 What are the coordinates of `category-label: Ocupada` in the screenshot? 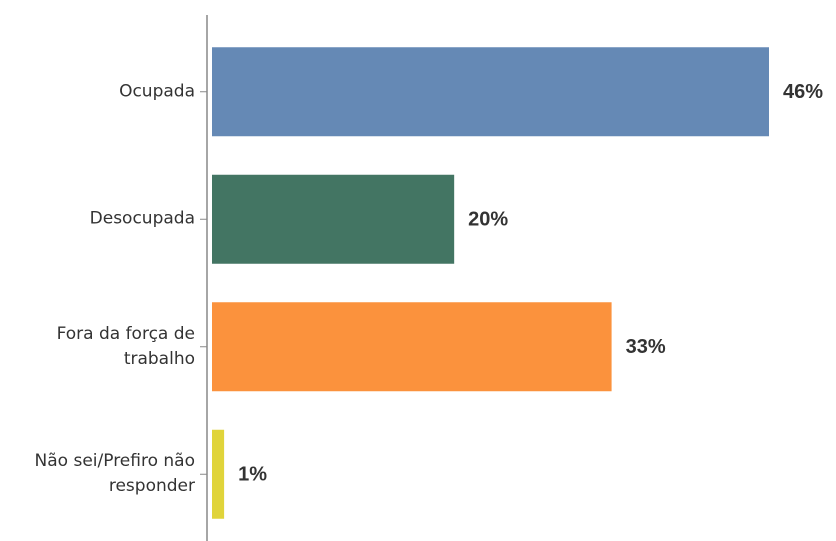 It's located at (157, 91).